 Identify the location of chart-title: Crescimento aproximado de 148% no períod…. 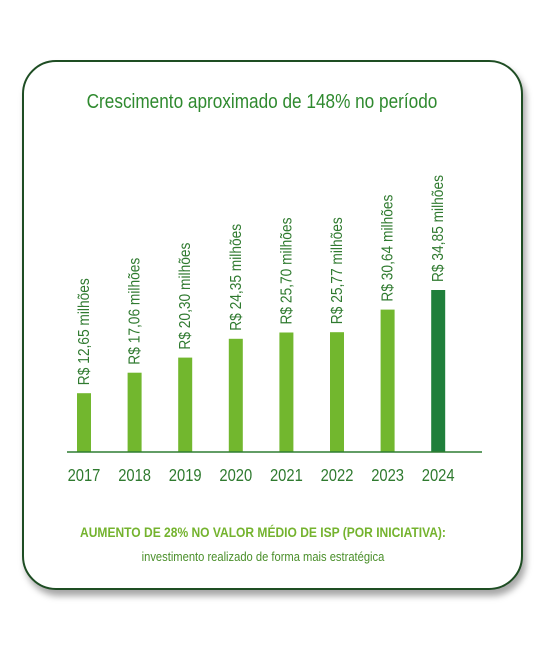
(262, 101).